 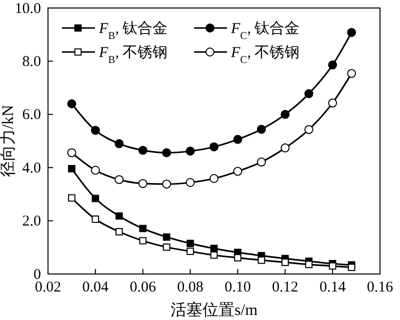 I want to click on y-tick-label: 2.0, so click(x=31, y=222).